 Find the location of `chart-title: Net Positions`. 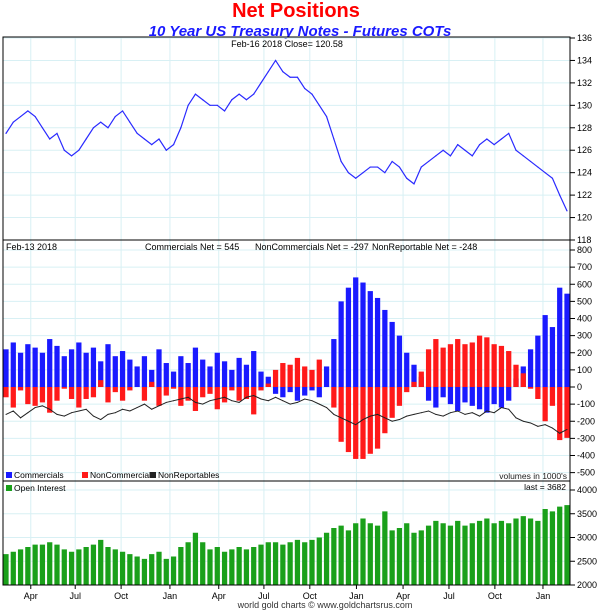

chart-title: Net Positions is located at coordinates (296, 11).